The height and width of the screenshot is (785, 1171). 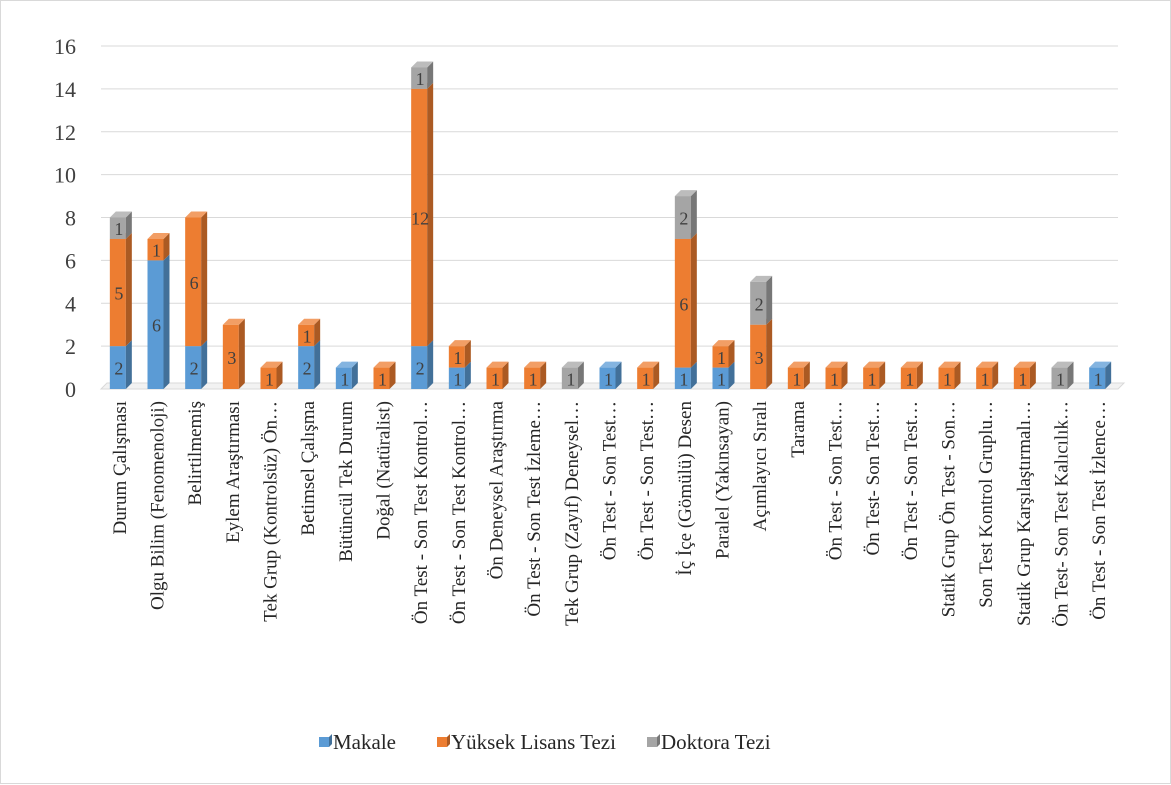 What do you see at coordinates (798, 428) in the screenshot?
I see `category-label: Tarama` at bounding box center [798, 428].